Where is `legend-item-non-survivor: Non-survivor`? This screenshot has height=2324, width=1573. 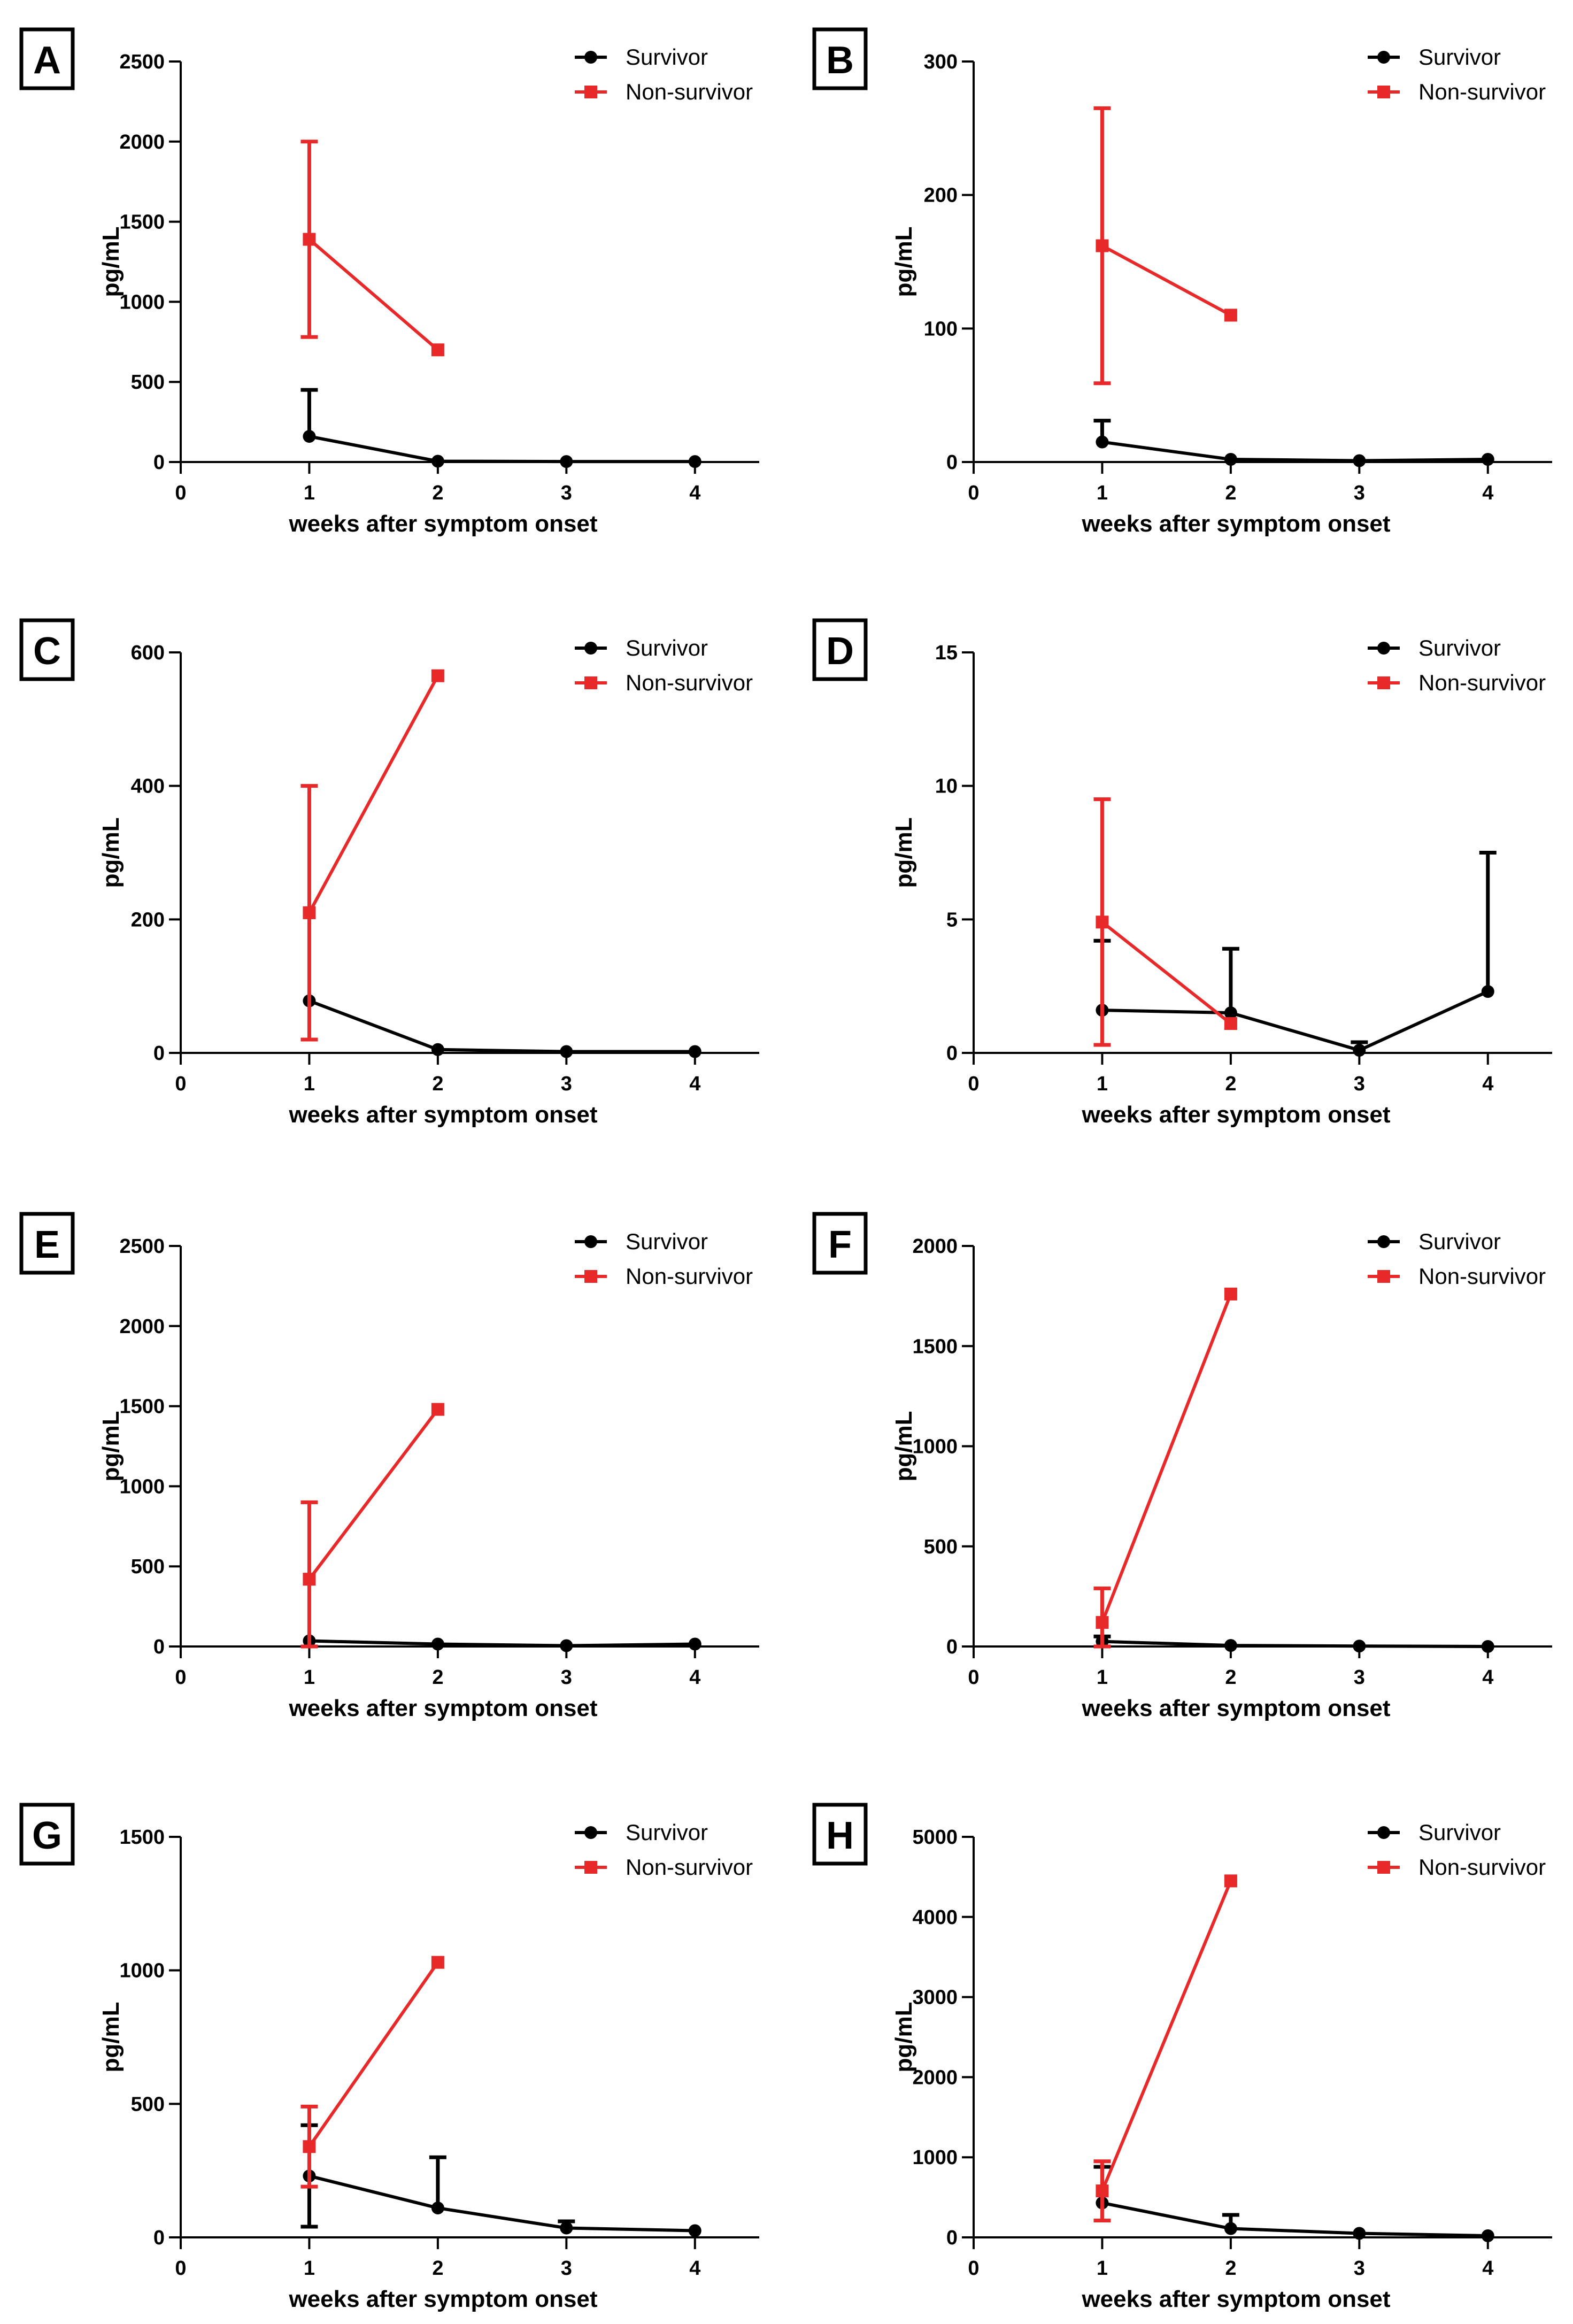 legend-item-non-survivor: Non-survivor is located at coordinates (1457, 91).